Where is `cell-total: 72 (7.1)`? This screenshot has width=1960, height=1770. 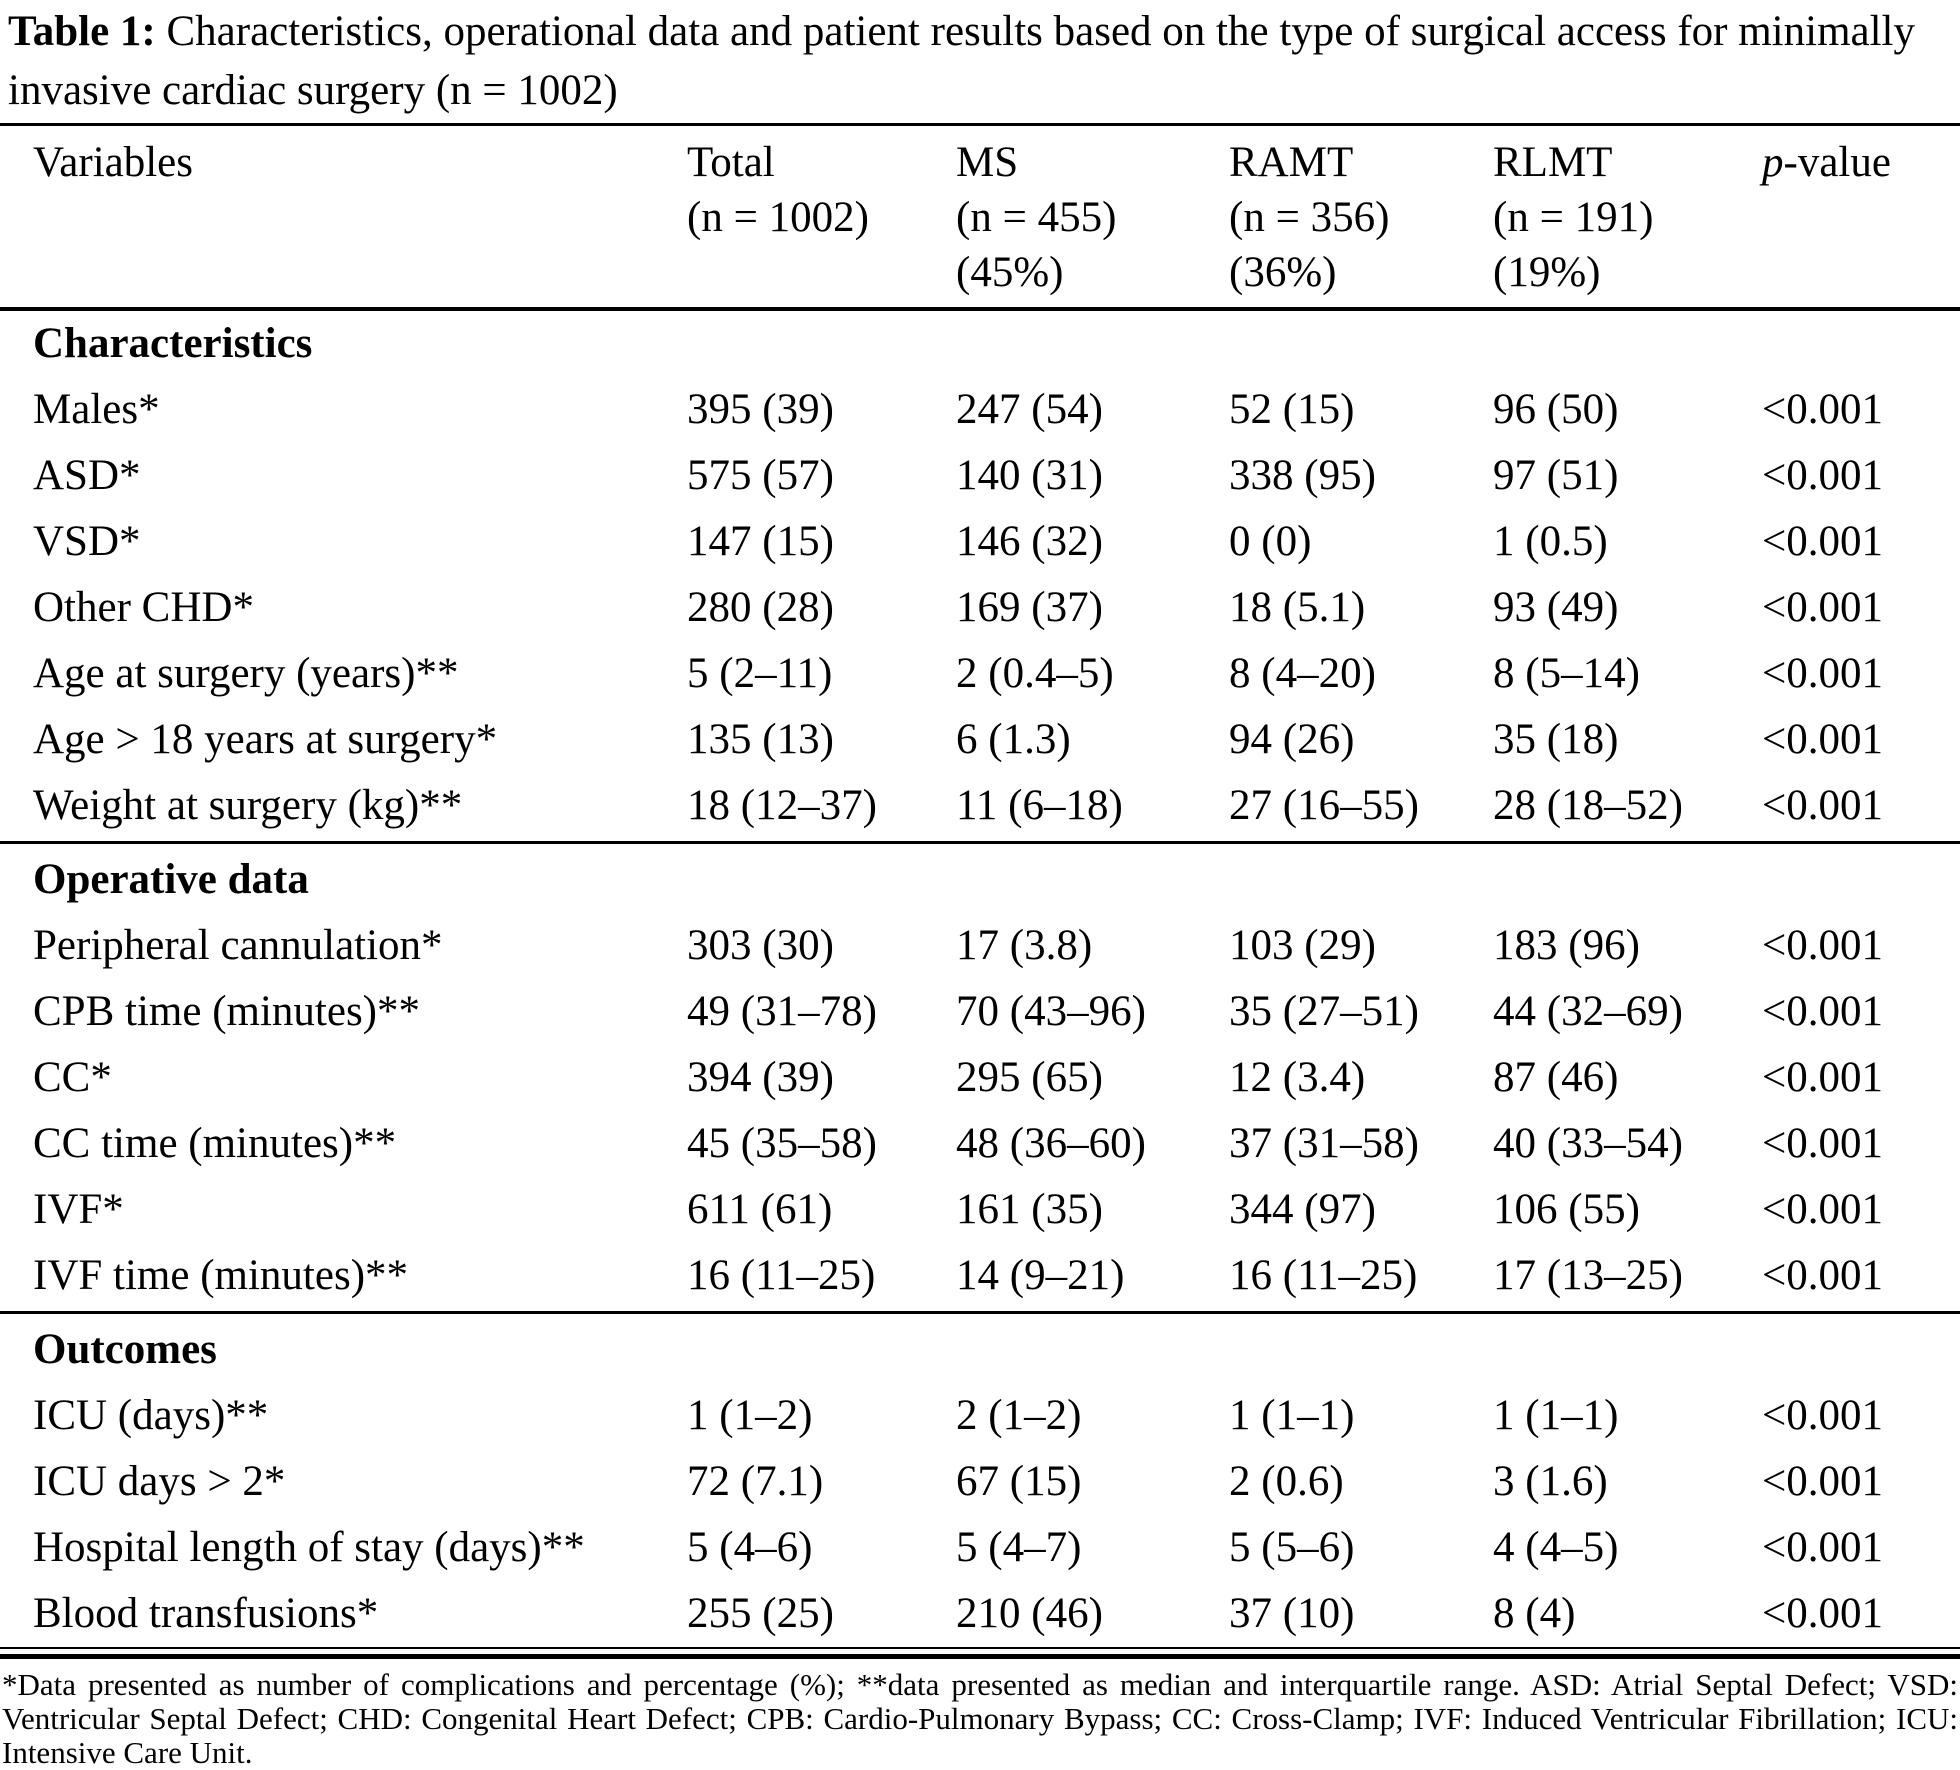
cell-total: 72 (7.1) is located at coordinates (755, 1481).